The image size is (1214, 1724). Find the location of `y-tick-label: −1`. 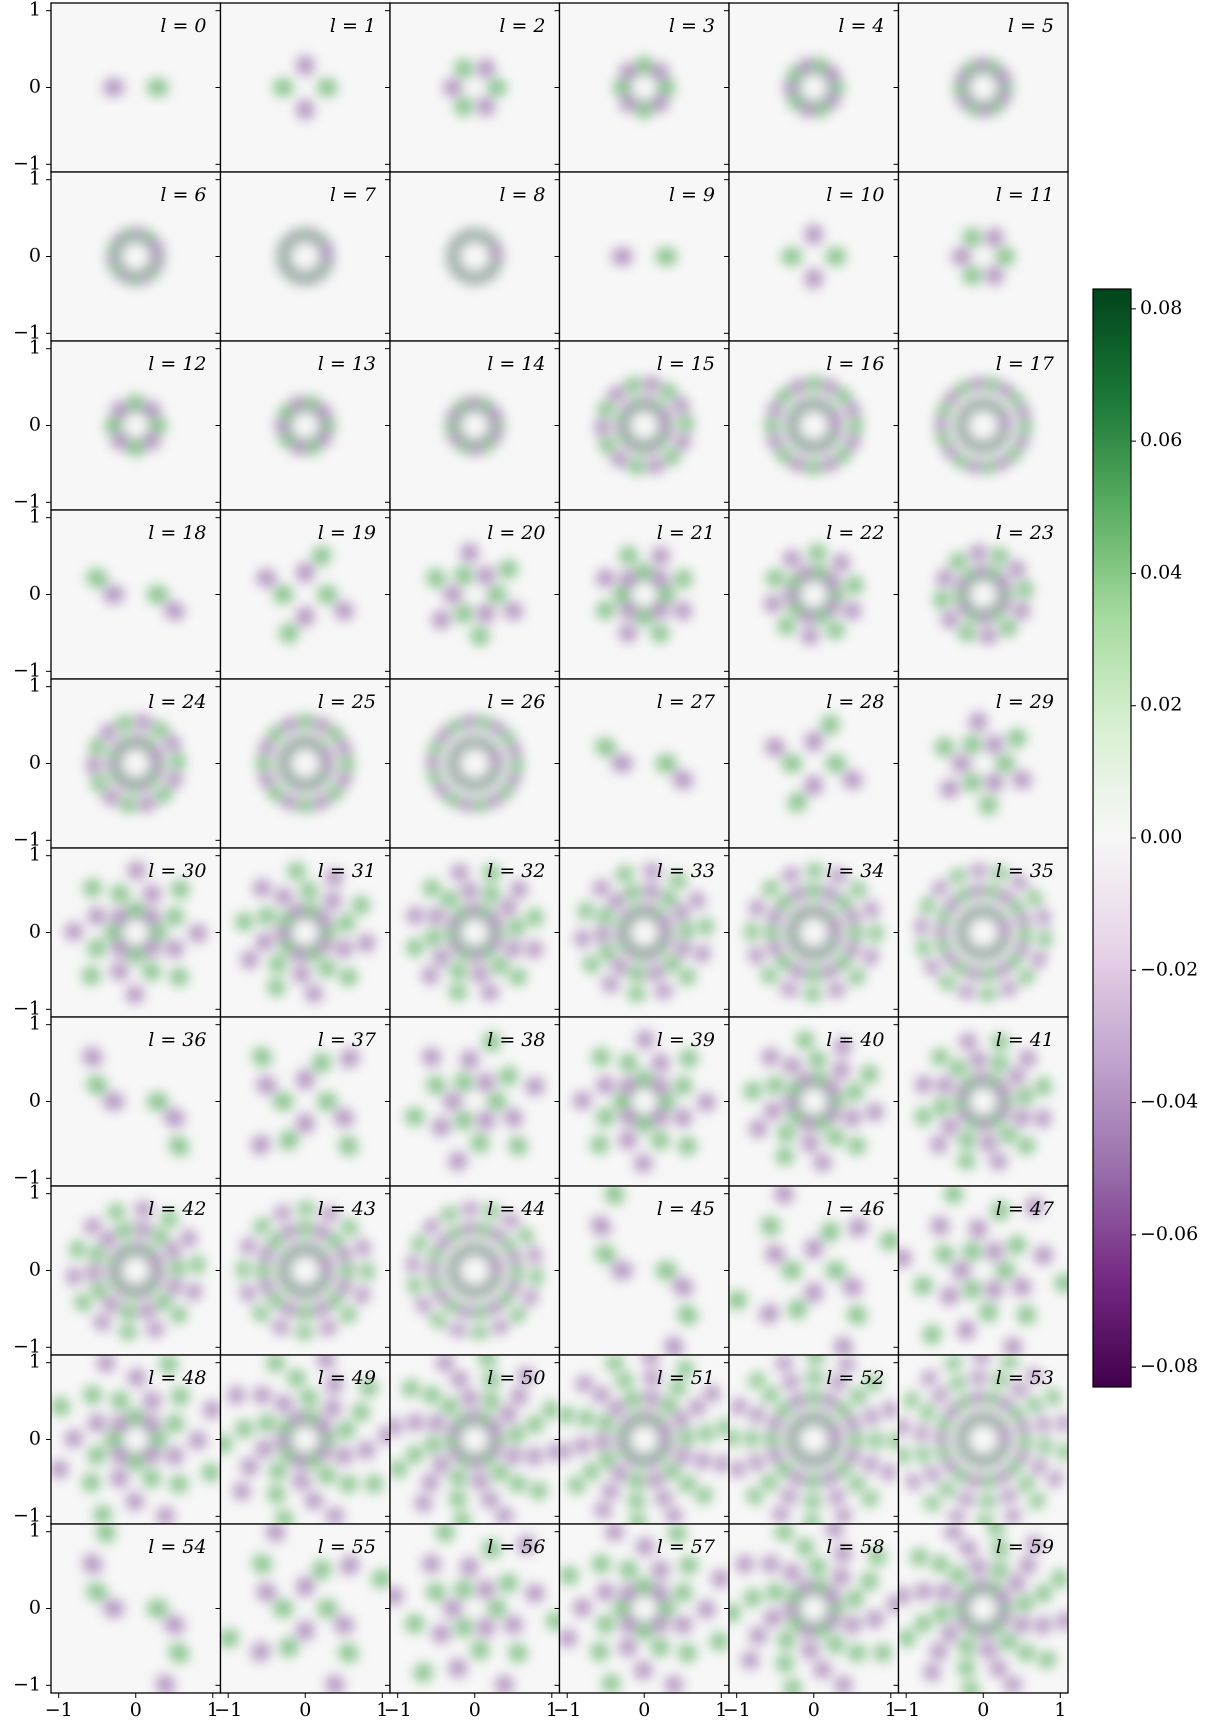

y-tick-label: −1 is located at coordinates (27, 670).